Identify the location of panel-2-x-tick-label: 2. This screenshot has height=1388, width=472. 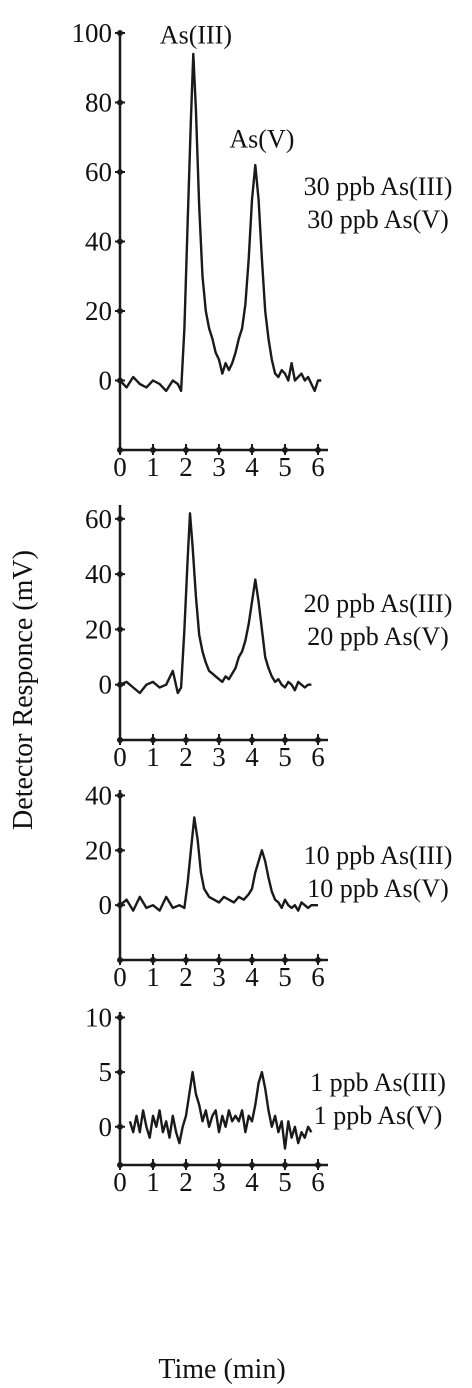
(186, 757).